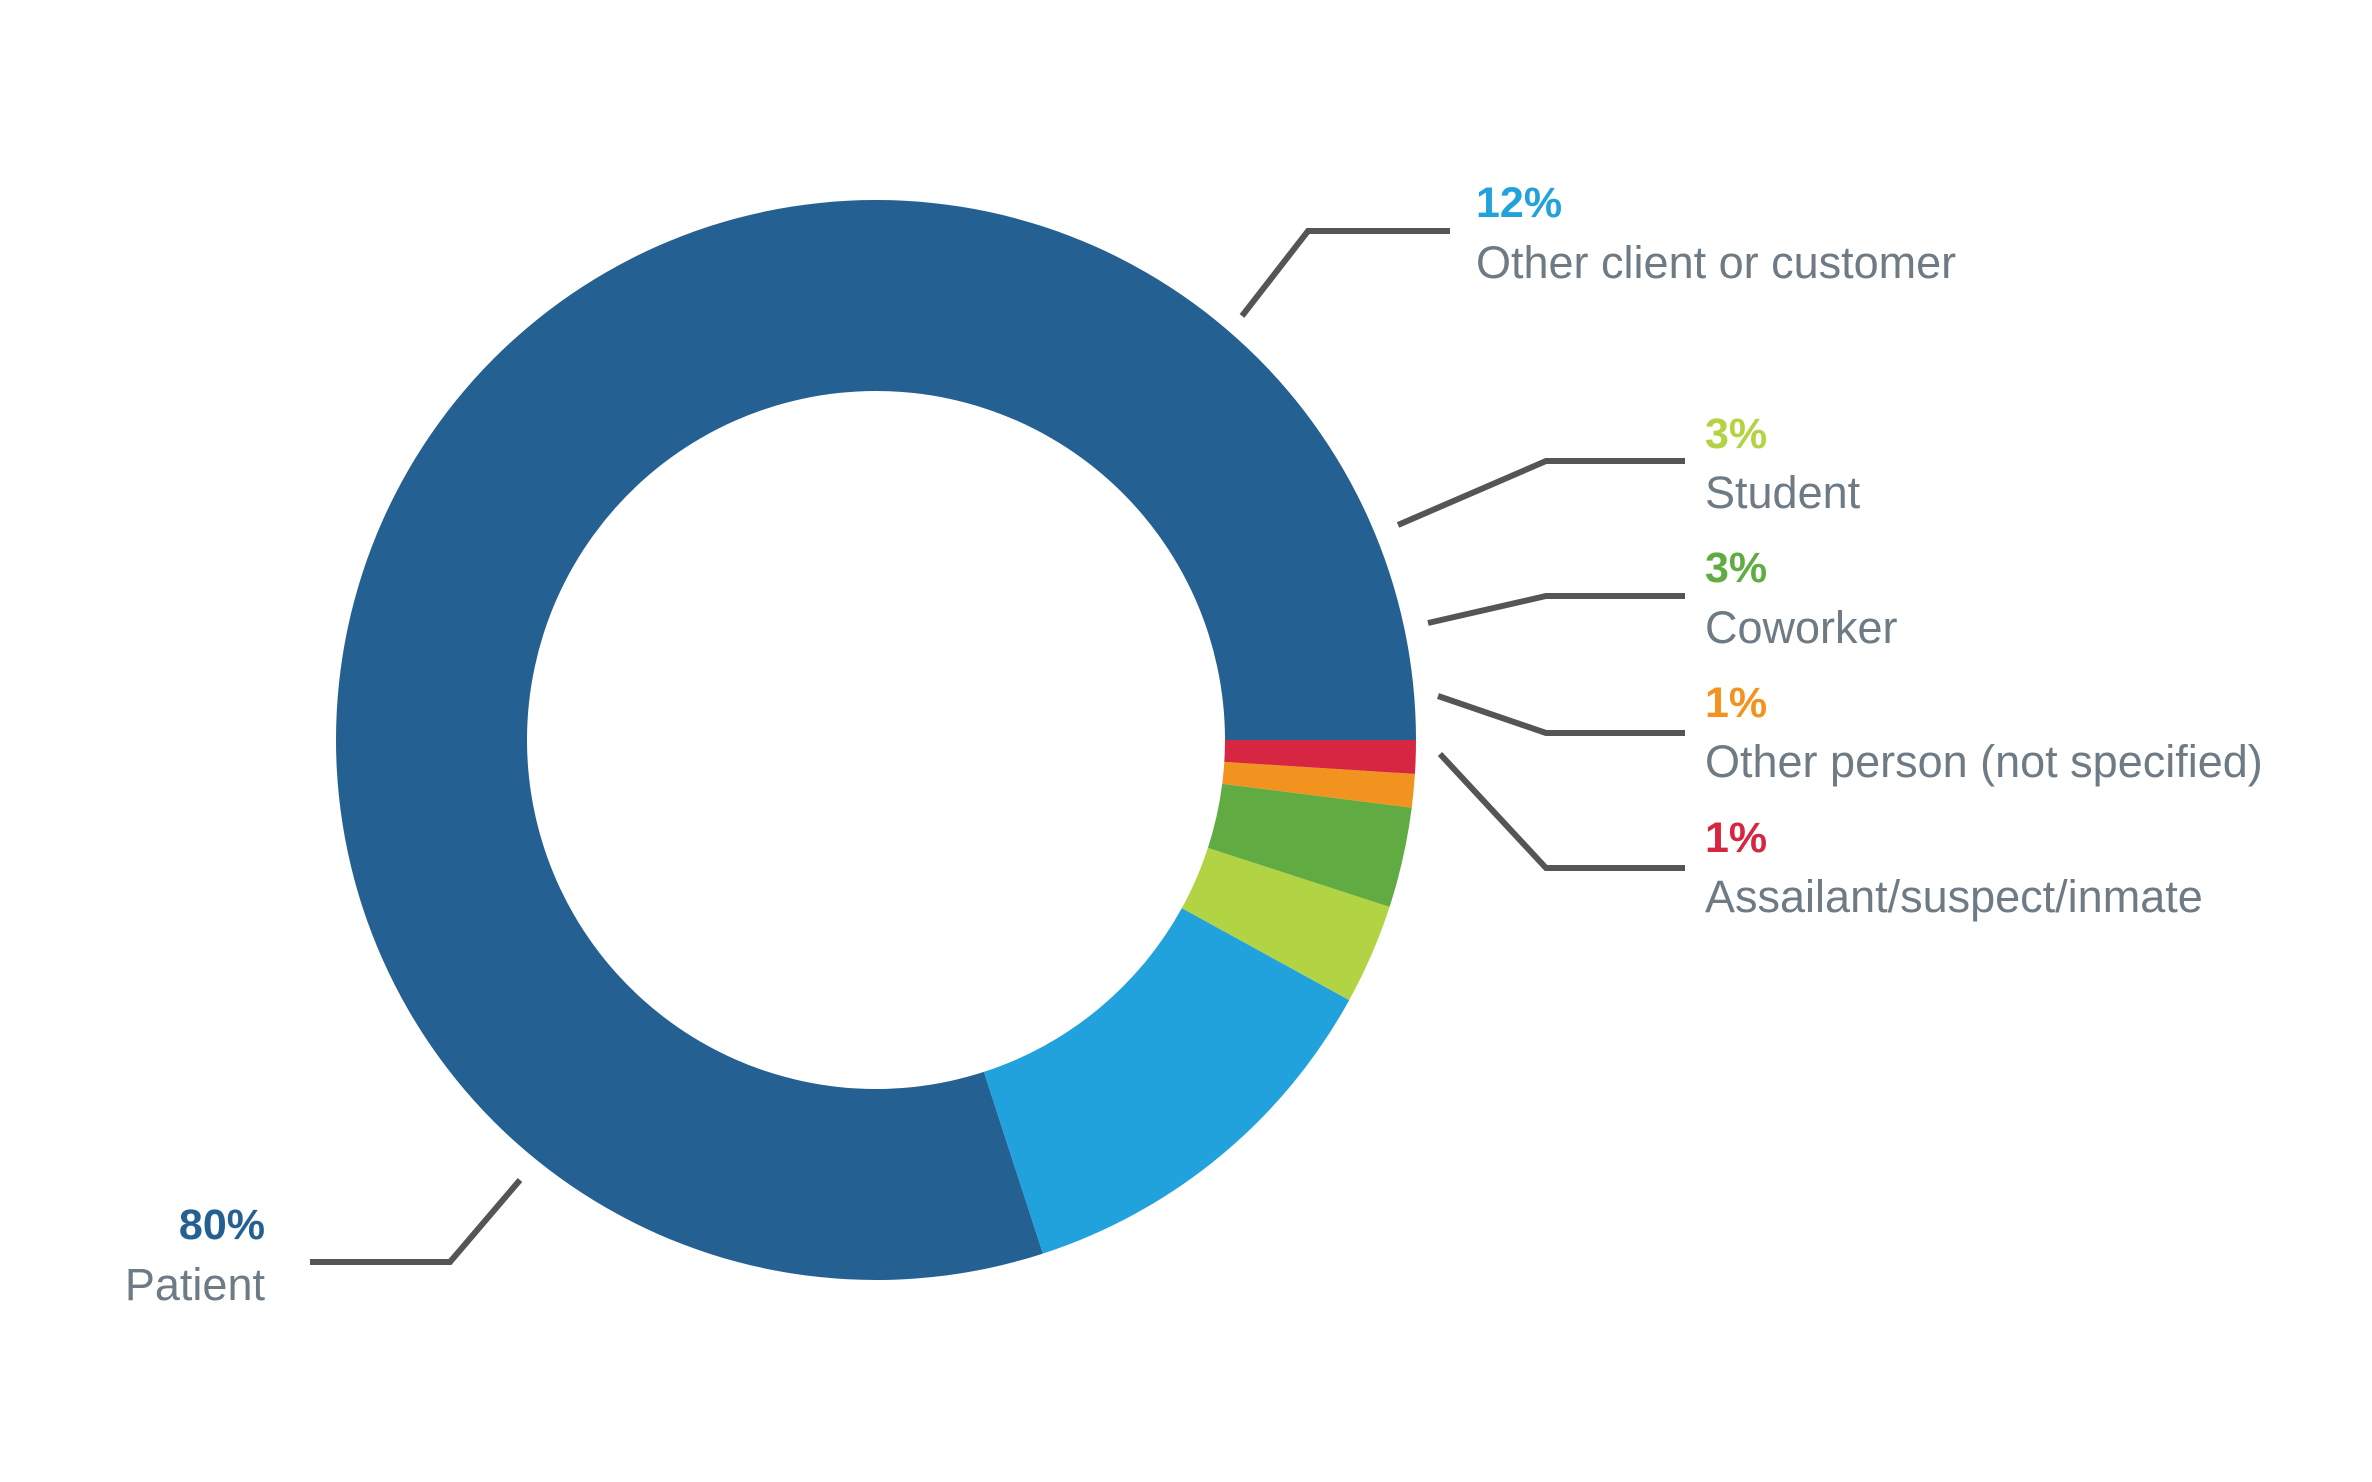 This screenshot has height=1482, width=2372. I want to click on slice-assailant, so click(1320, 757).